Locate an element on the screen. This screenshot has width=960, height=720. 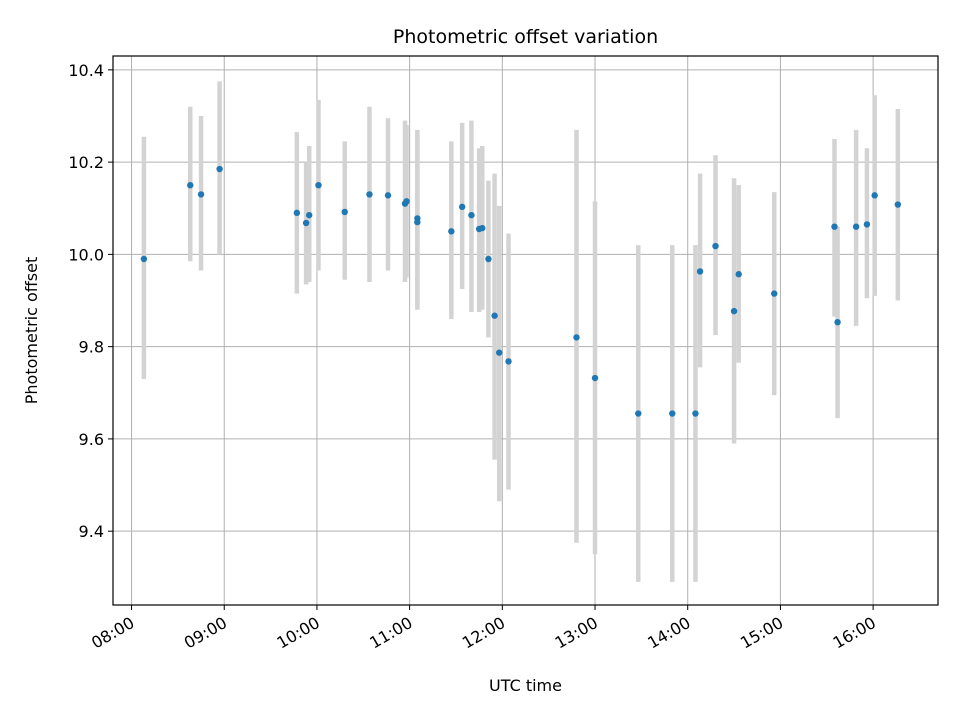
y-tick-label: 9.8 is located at coordinates (91, 347).